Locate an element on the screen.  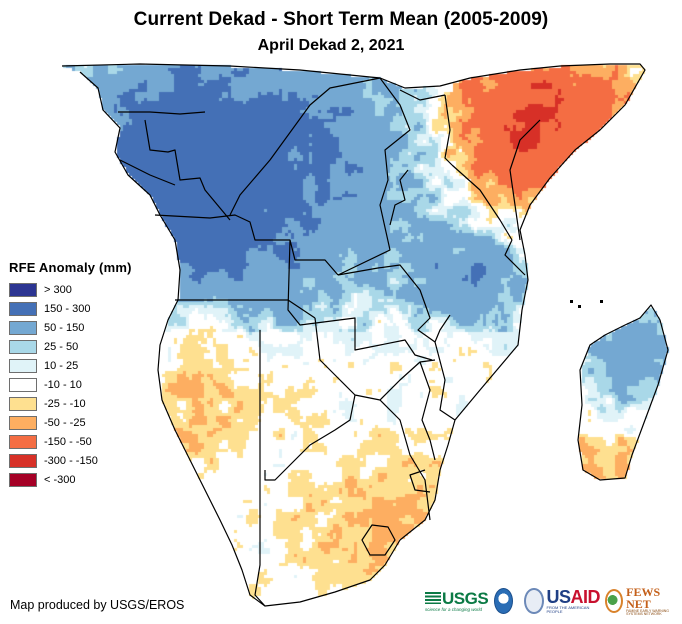
legend-item: 50 - 150 is located at coordinates (70, 327).